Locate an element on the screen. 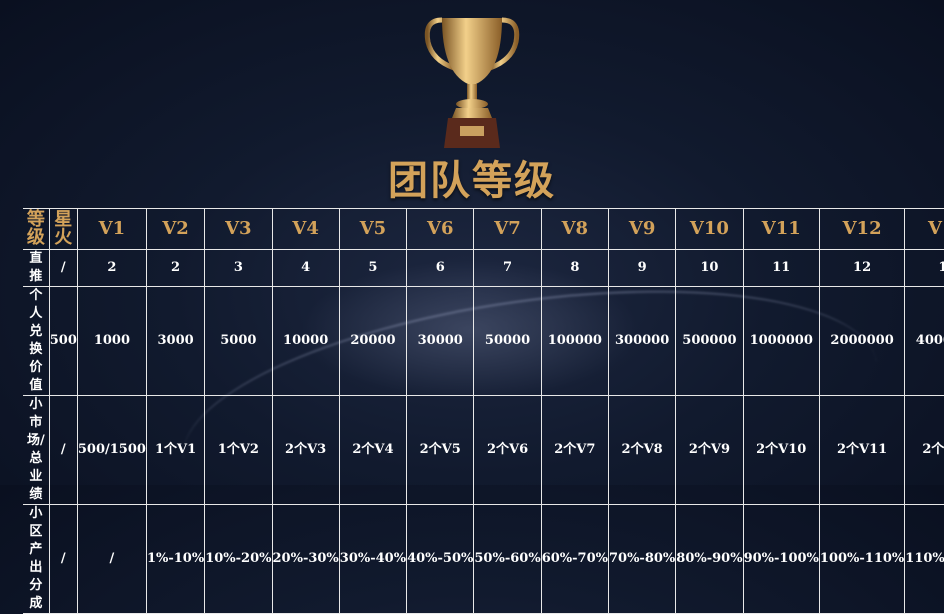 Image resolution: width=944 pixels, height=614 pixels. header-row: 等级星火V1V2V3V4V5V6V7V8V9V10V11V12V13 is located at coordinates (483, 229).